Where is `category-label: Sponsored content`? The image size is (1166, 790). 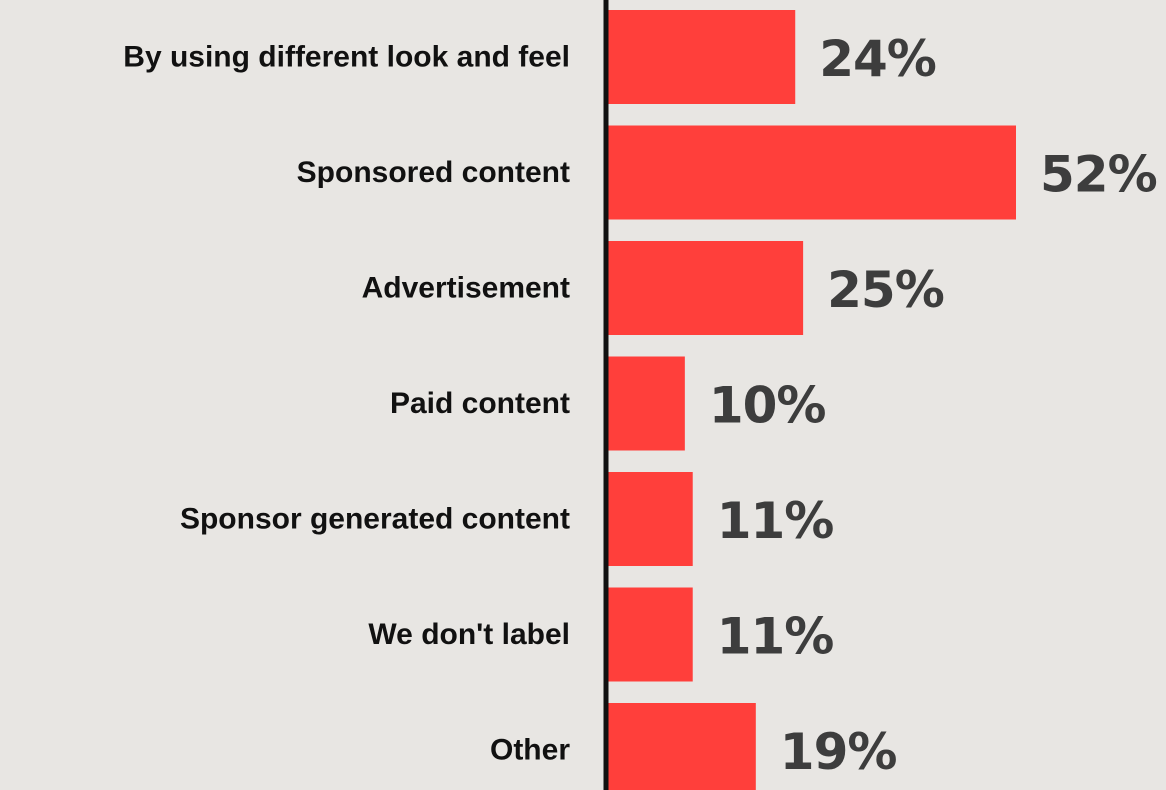 category-label: Sponsored content is located at coordinates (433, 172).